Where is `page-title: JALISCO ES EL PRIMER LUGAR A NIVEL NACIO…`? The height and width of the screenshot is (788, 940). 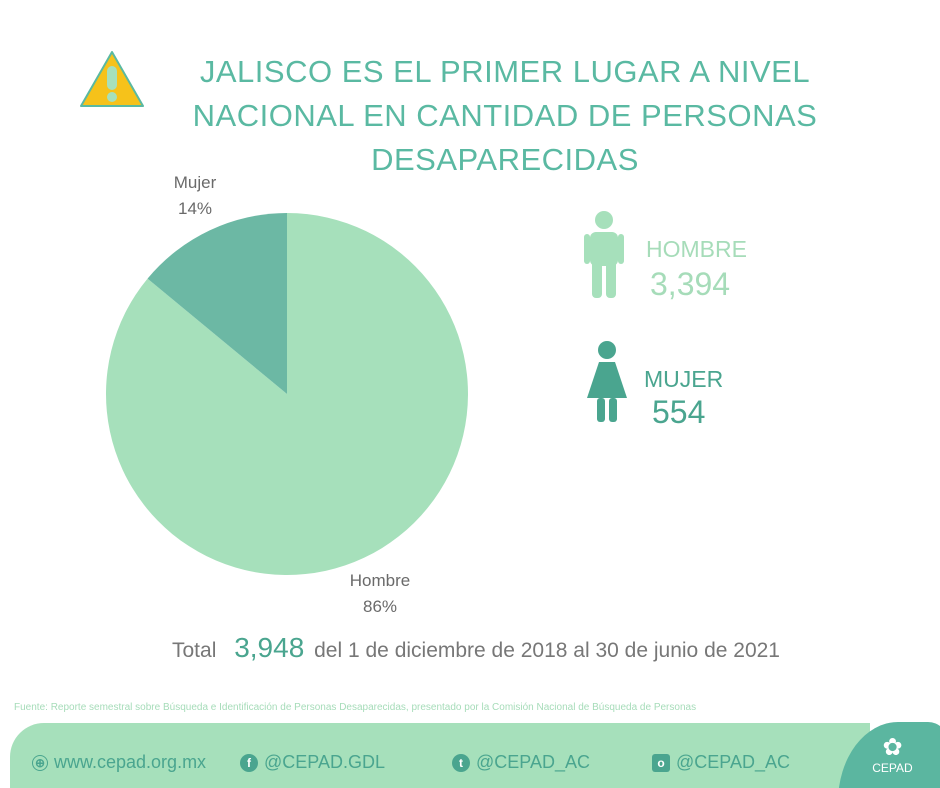
page-title: JALISCO ES EL PRIMER LUGAR A NIVEL NACIO… is located at coordinates (505, 115).